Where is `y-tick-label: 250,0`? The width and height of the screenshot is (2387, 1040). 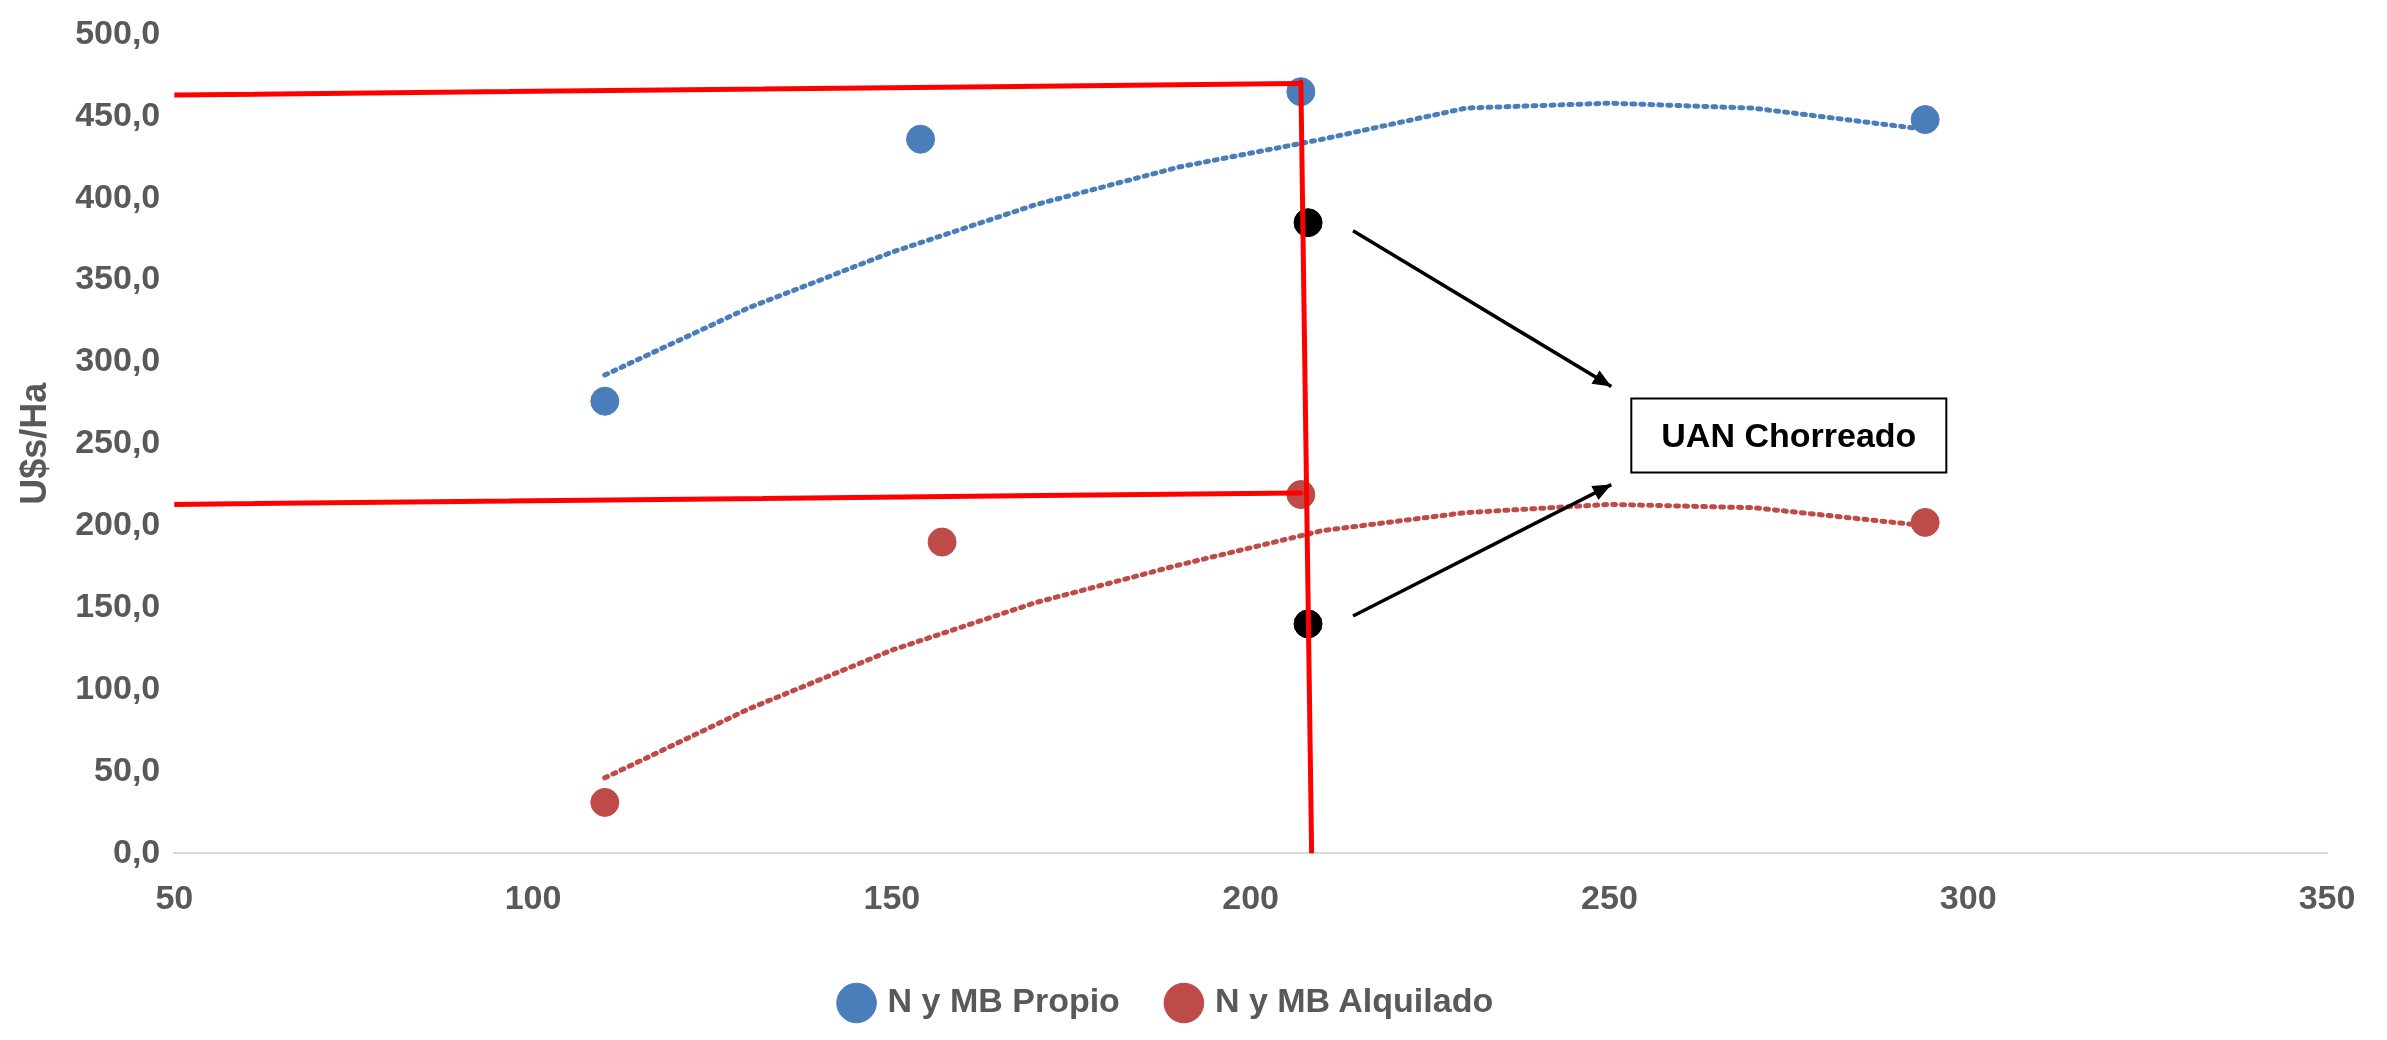
y-tick-label: 250,0 is located at coordinates (118, 441).